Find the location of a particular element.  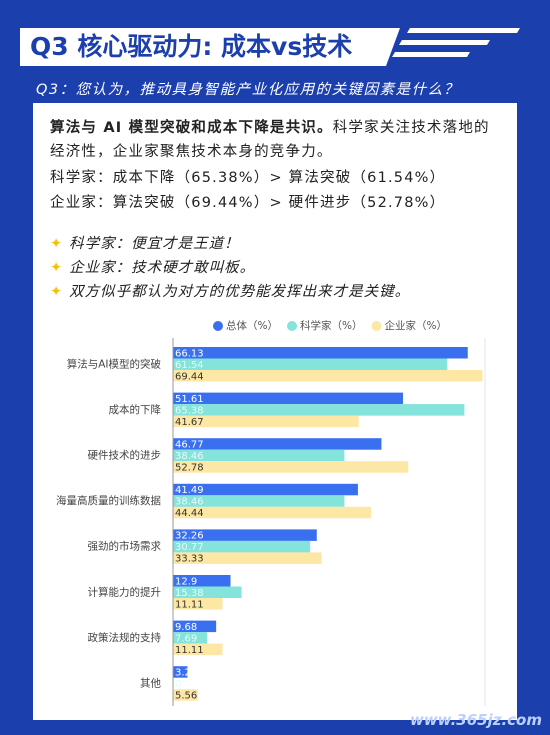

legend-label: 科学家（%） is located at coordinates (331, 325).